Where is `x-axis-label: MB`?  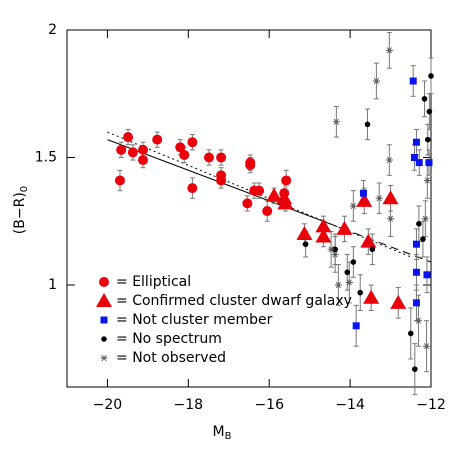
x-axis-label: MB is located at coordinates (222, 433).